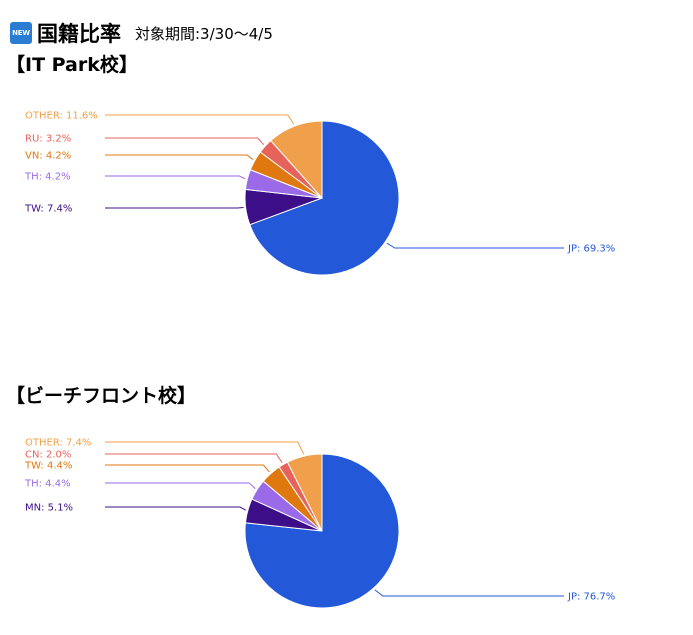 This screenshot has height=635, width=693. I want to click on data-label-vn: VN: 4.2%, so click(48, 156).